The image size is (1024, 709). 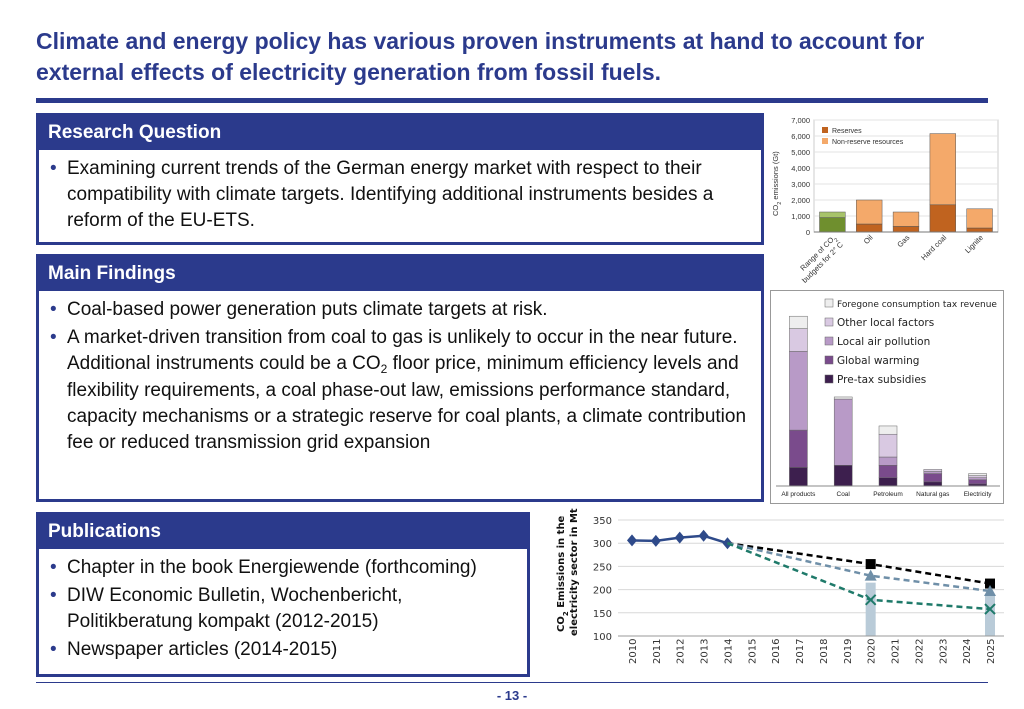 What do you see at coordinates (800, 120) in the screenshot?
I see `c1-y-tick-label: 7,000` at bounding box center [800, 120].